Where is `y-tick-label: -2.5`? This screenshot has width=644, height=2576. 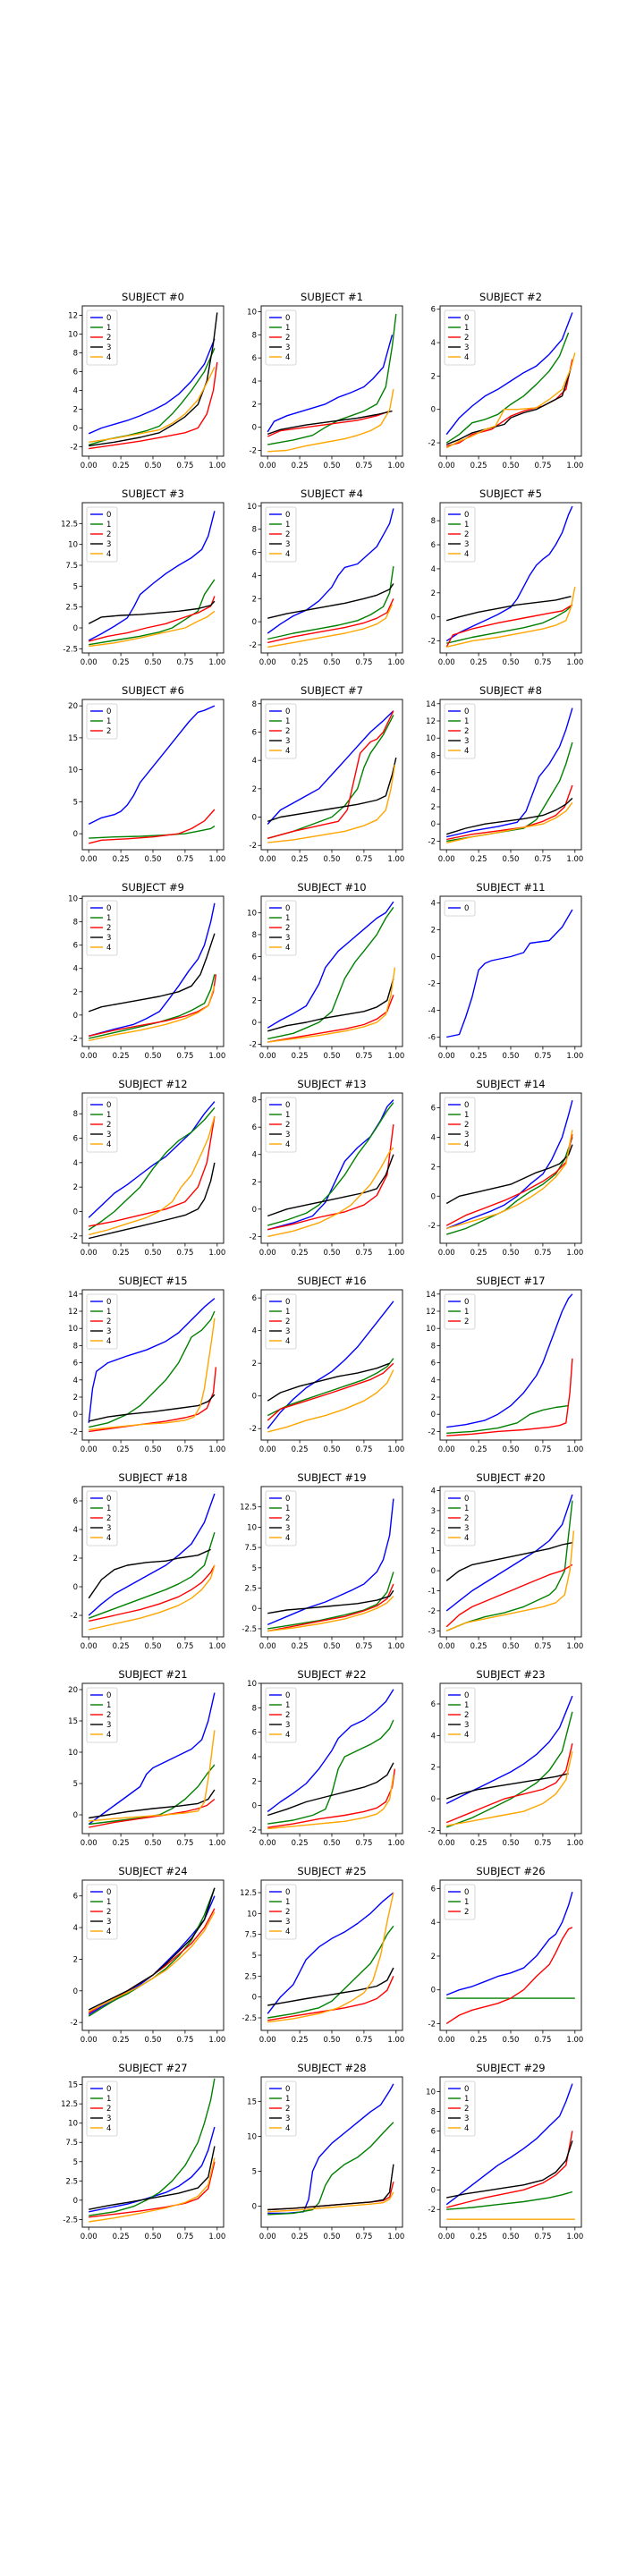
y-tick-label: -2.5 is located at coordinates (249, 1629).